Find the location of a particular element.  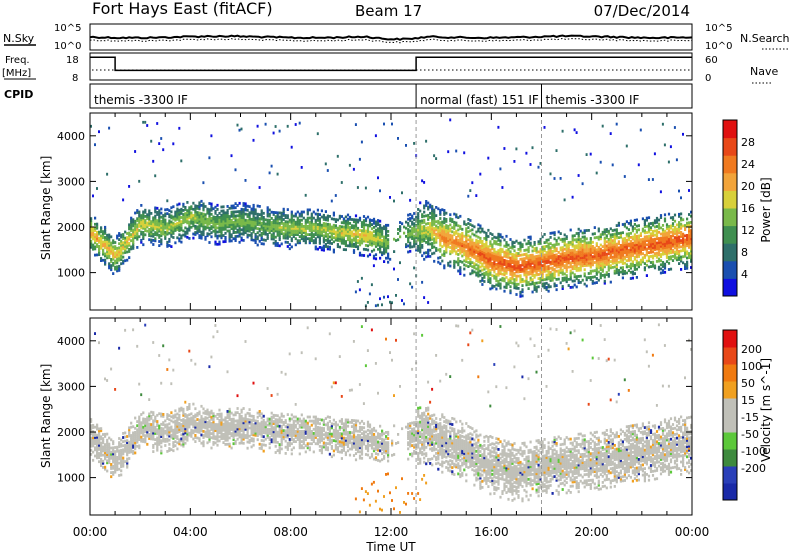

cpid-segment-label: themis -3300 IF is located at coordinates (593, 100).